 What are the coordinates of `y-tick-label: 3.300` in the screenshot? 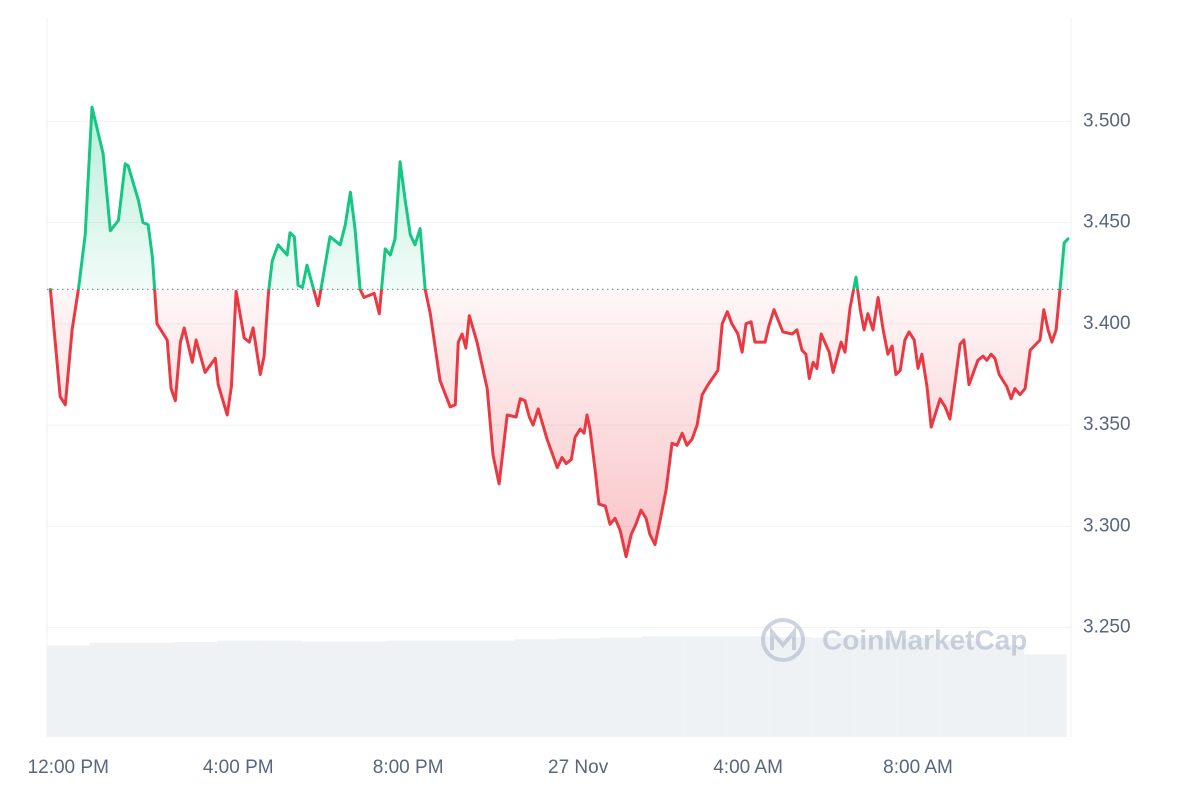 It's located at (1107, 525).